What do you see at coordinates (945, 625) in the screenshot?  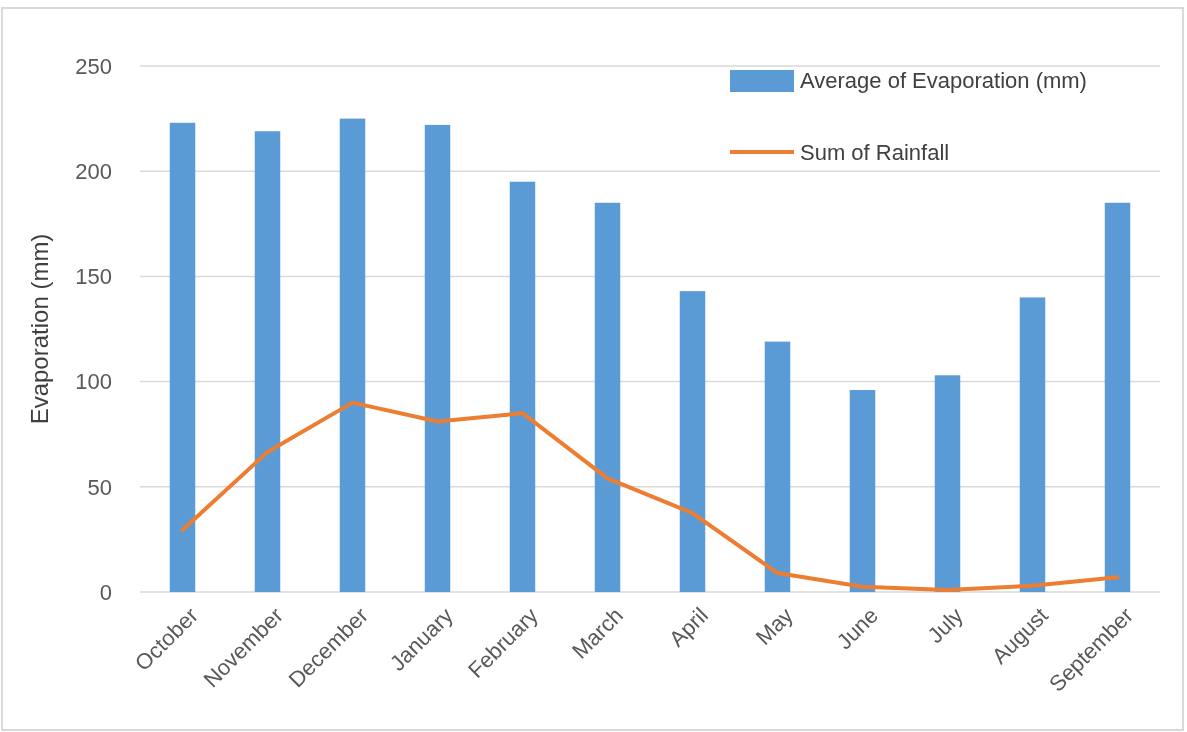 I see `x-tick-label: July` at bounding box center [945, 625].